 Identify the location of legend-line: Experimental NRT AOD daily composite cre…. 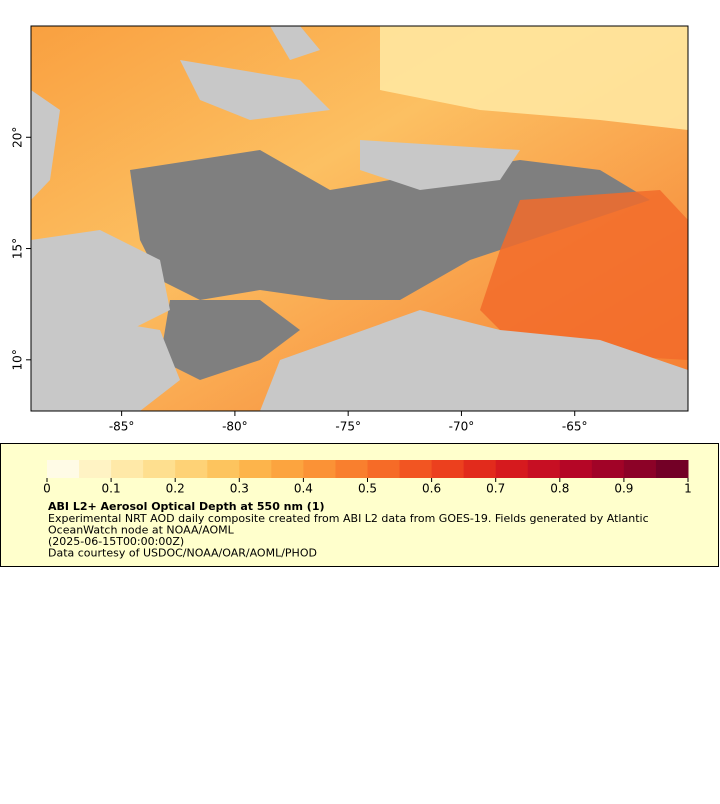
(348, 518).